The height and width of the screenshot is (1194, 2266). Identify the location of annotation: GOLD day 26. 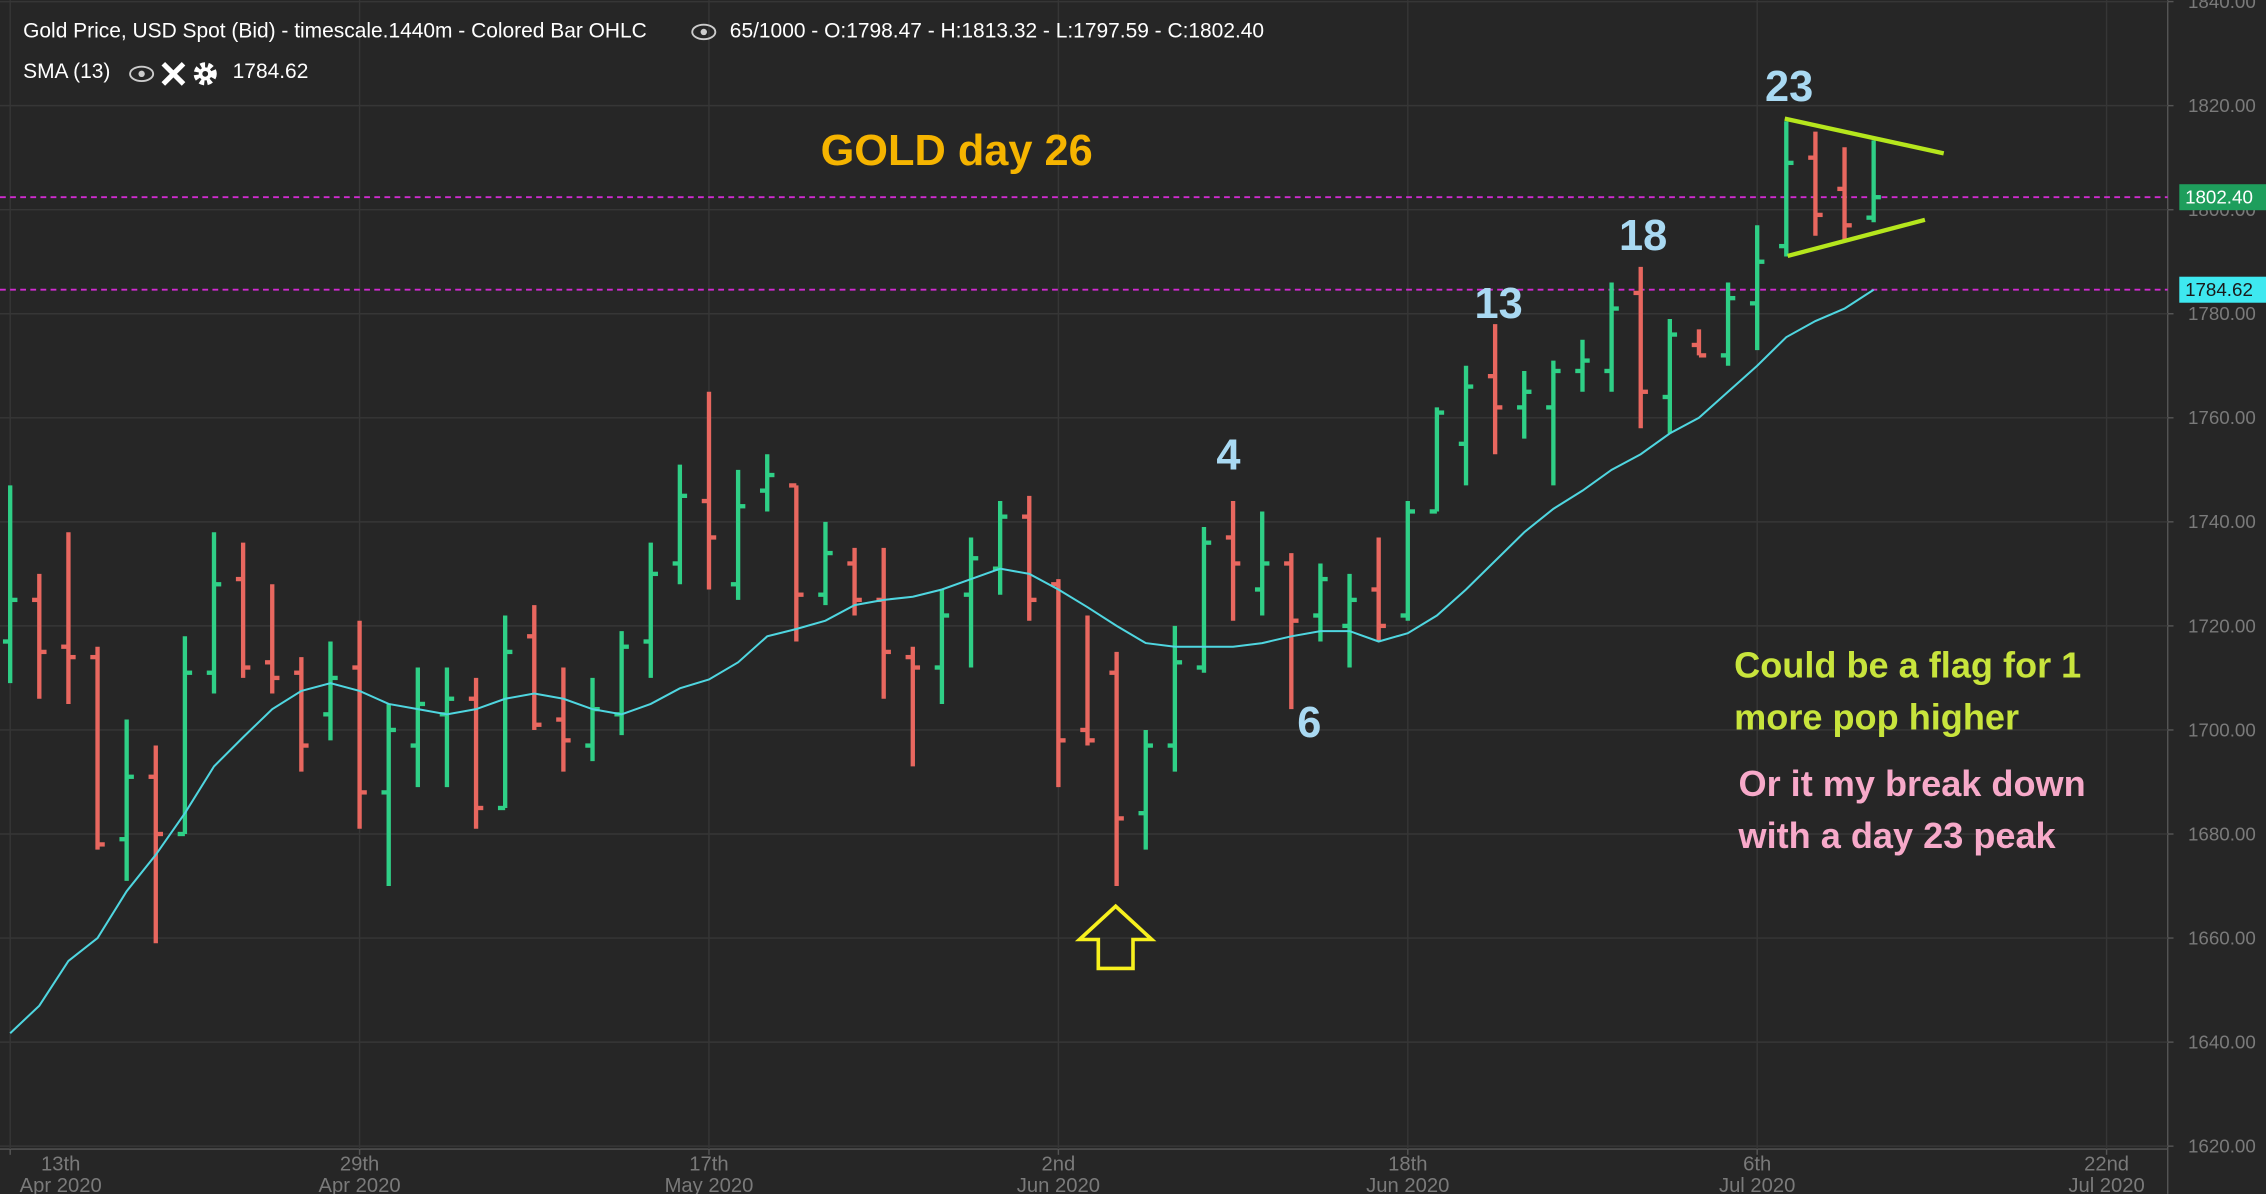
(957, 151).